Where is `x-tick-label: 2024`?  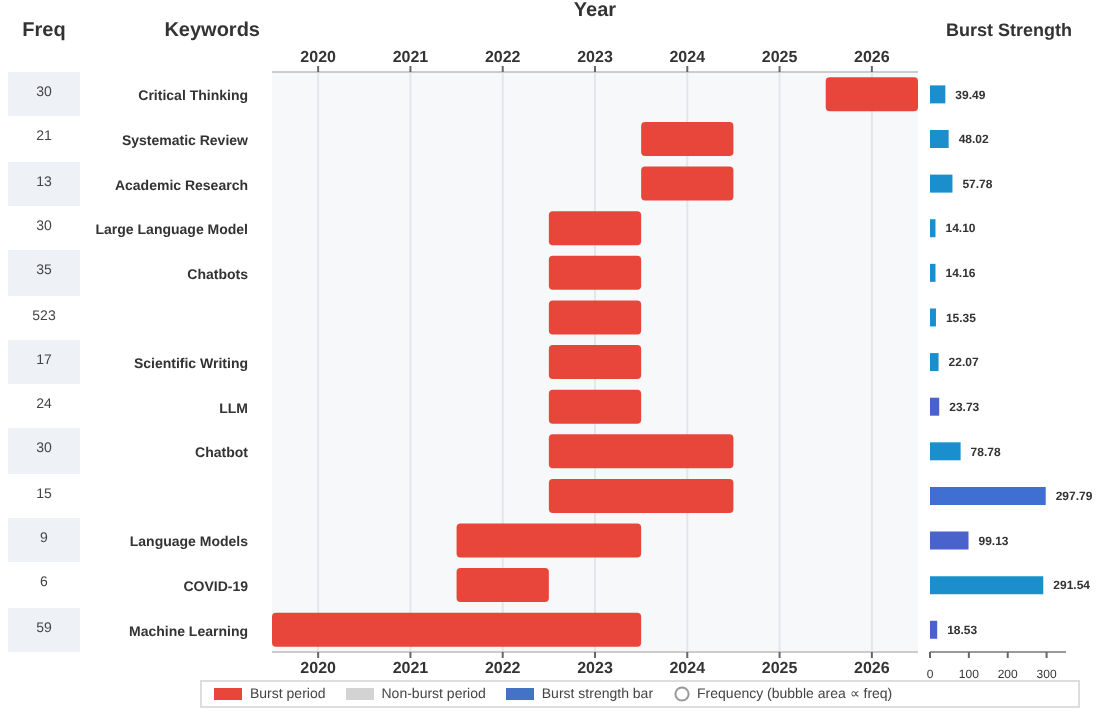
x-tick-label: 2024 is located at coordinates (688, 668).